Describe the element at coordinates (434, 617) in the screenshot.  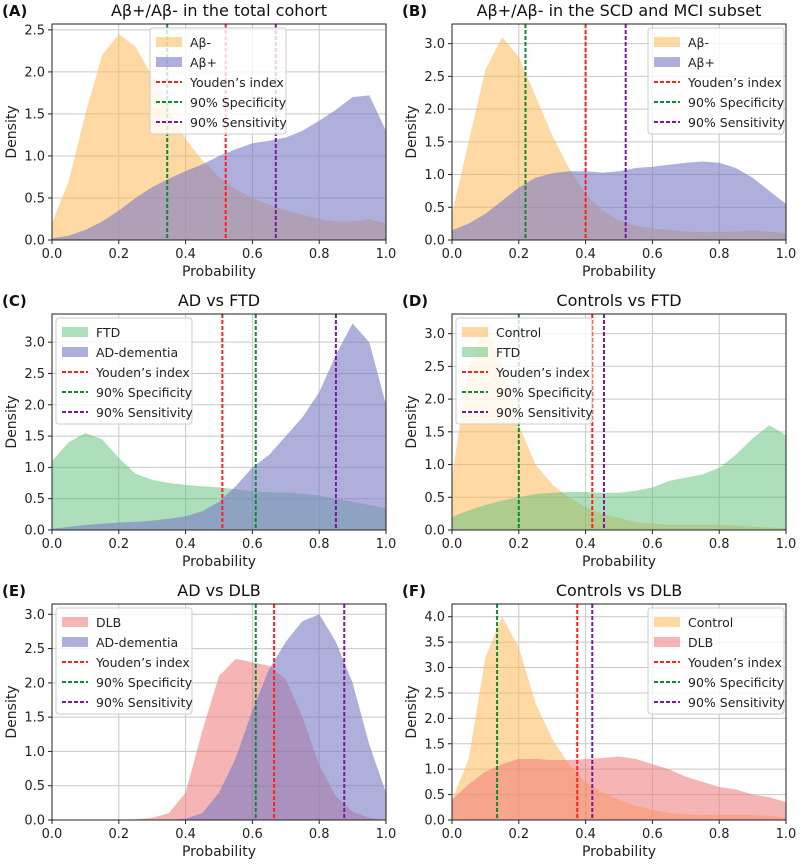
I see `y-tick-label: 4.0` at that location.